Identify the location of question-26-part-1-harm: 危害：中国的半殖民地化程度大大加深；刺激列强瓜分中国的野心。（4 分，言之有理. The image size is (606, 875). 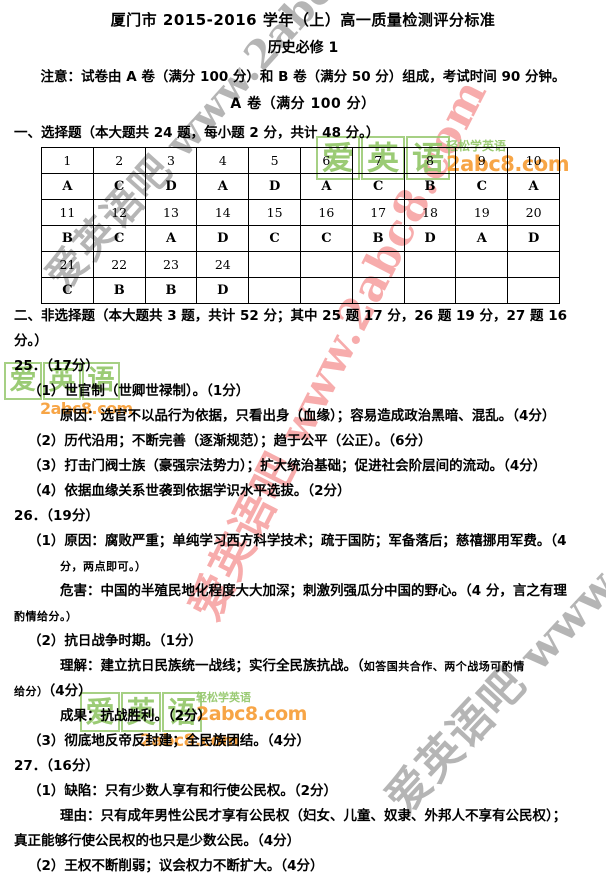
(306, 591).